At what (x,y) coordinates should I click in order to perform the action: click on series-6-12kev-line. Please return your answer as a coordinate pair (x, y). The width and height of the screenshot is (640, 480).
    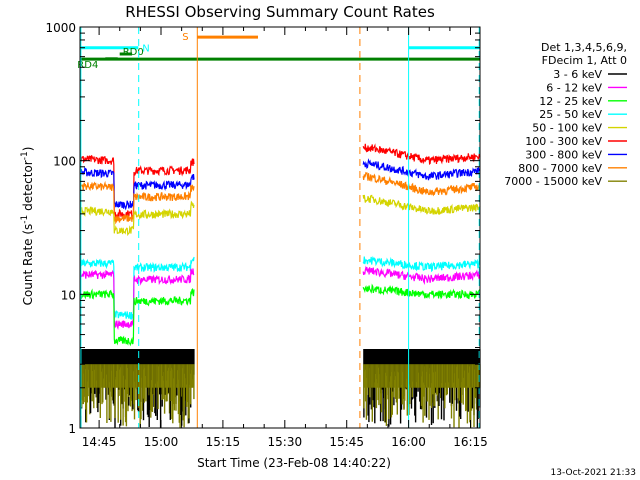
    Looking at the image, I should click on (421, 275).